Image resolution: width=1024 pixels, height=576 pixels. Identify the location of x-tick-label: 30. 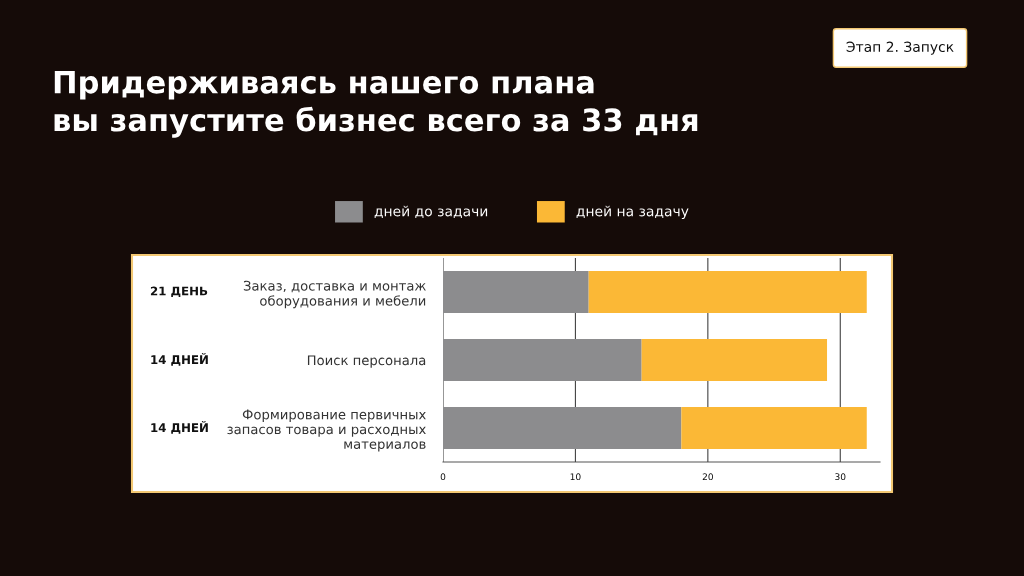
(840, 477).